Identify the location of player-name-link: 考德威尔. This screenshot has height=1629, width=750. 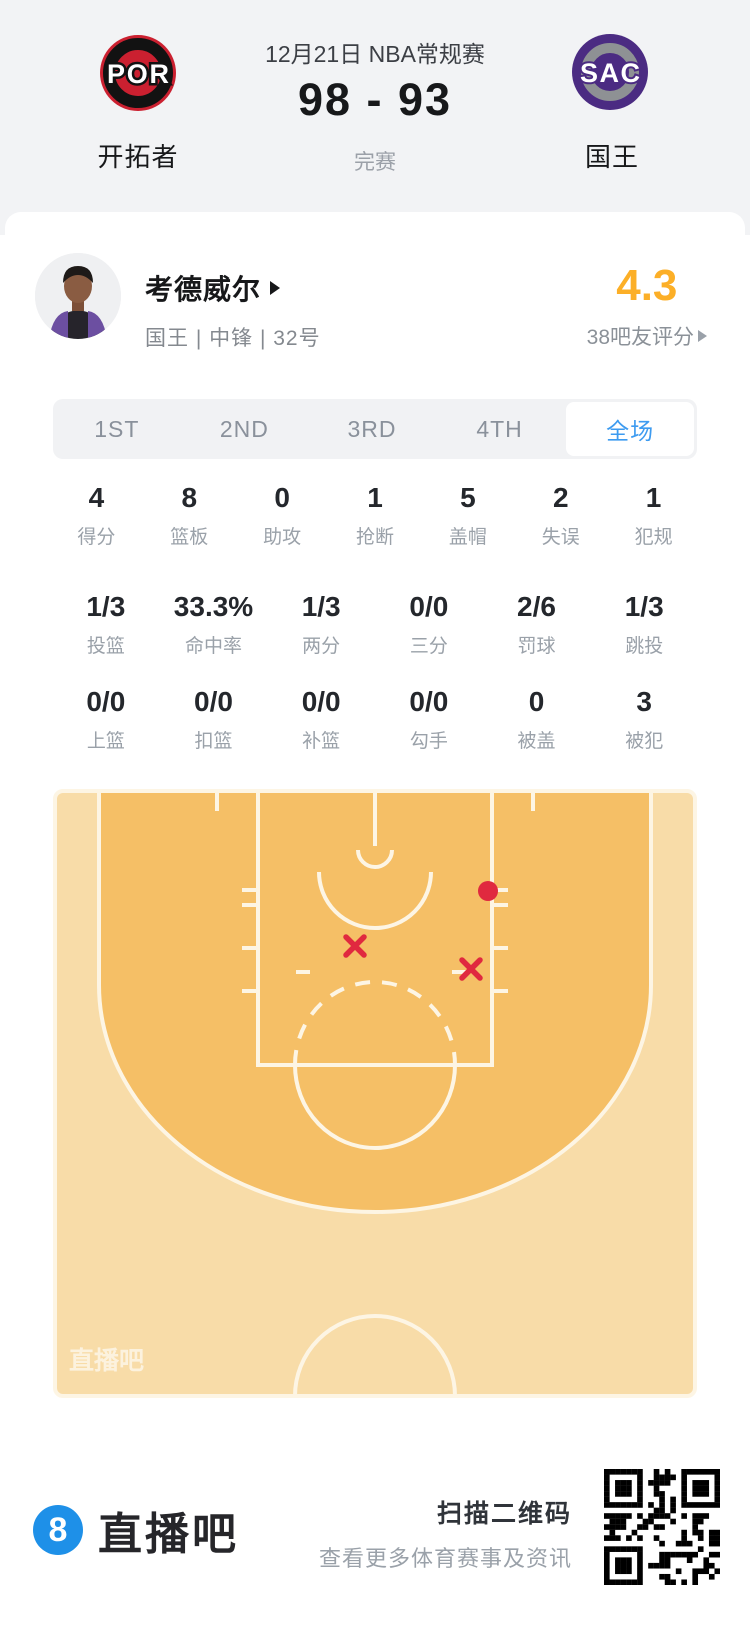
(213, 288).